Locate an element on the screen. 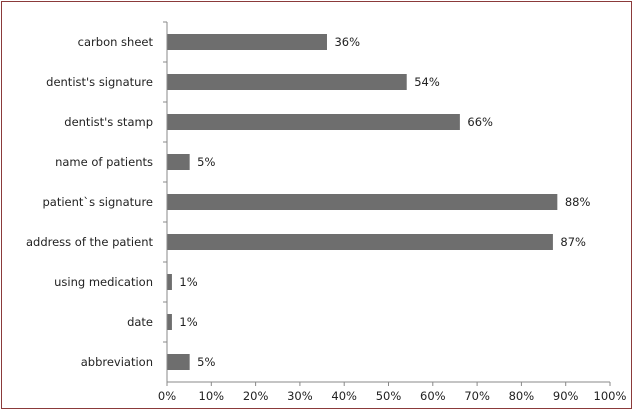 The image size is (635, 412). data-label: 54% is located at coordinates (427, 82).